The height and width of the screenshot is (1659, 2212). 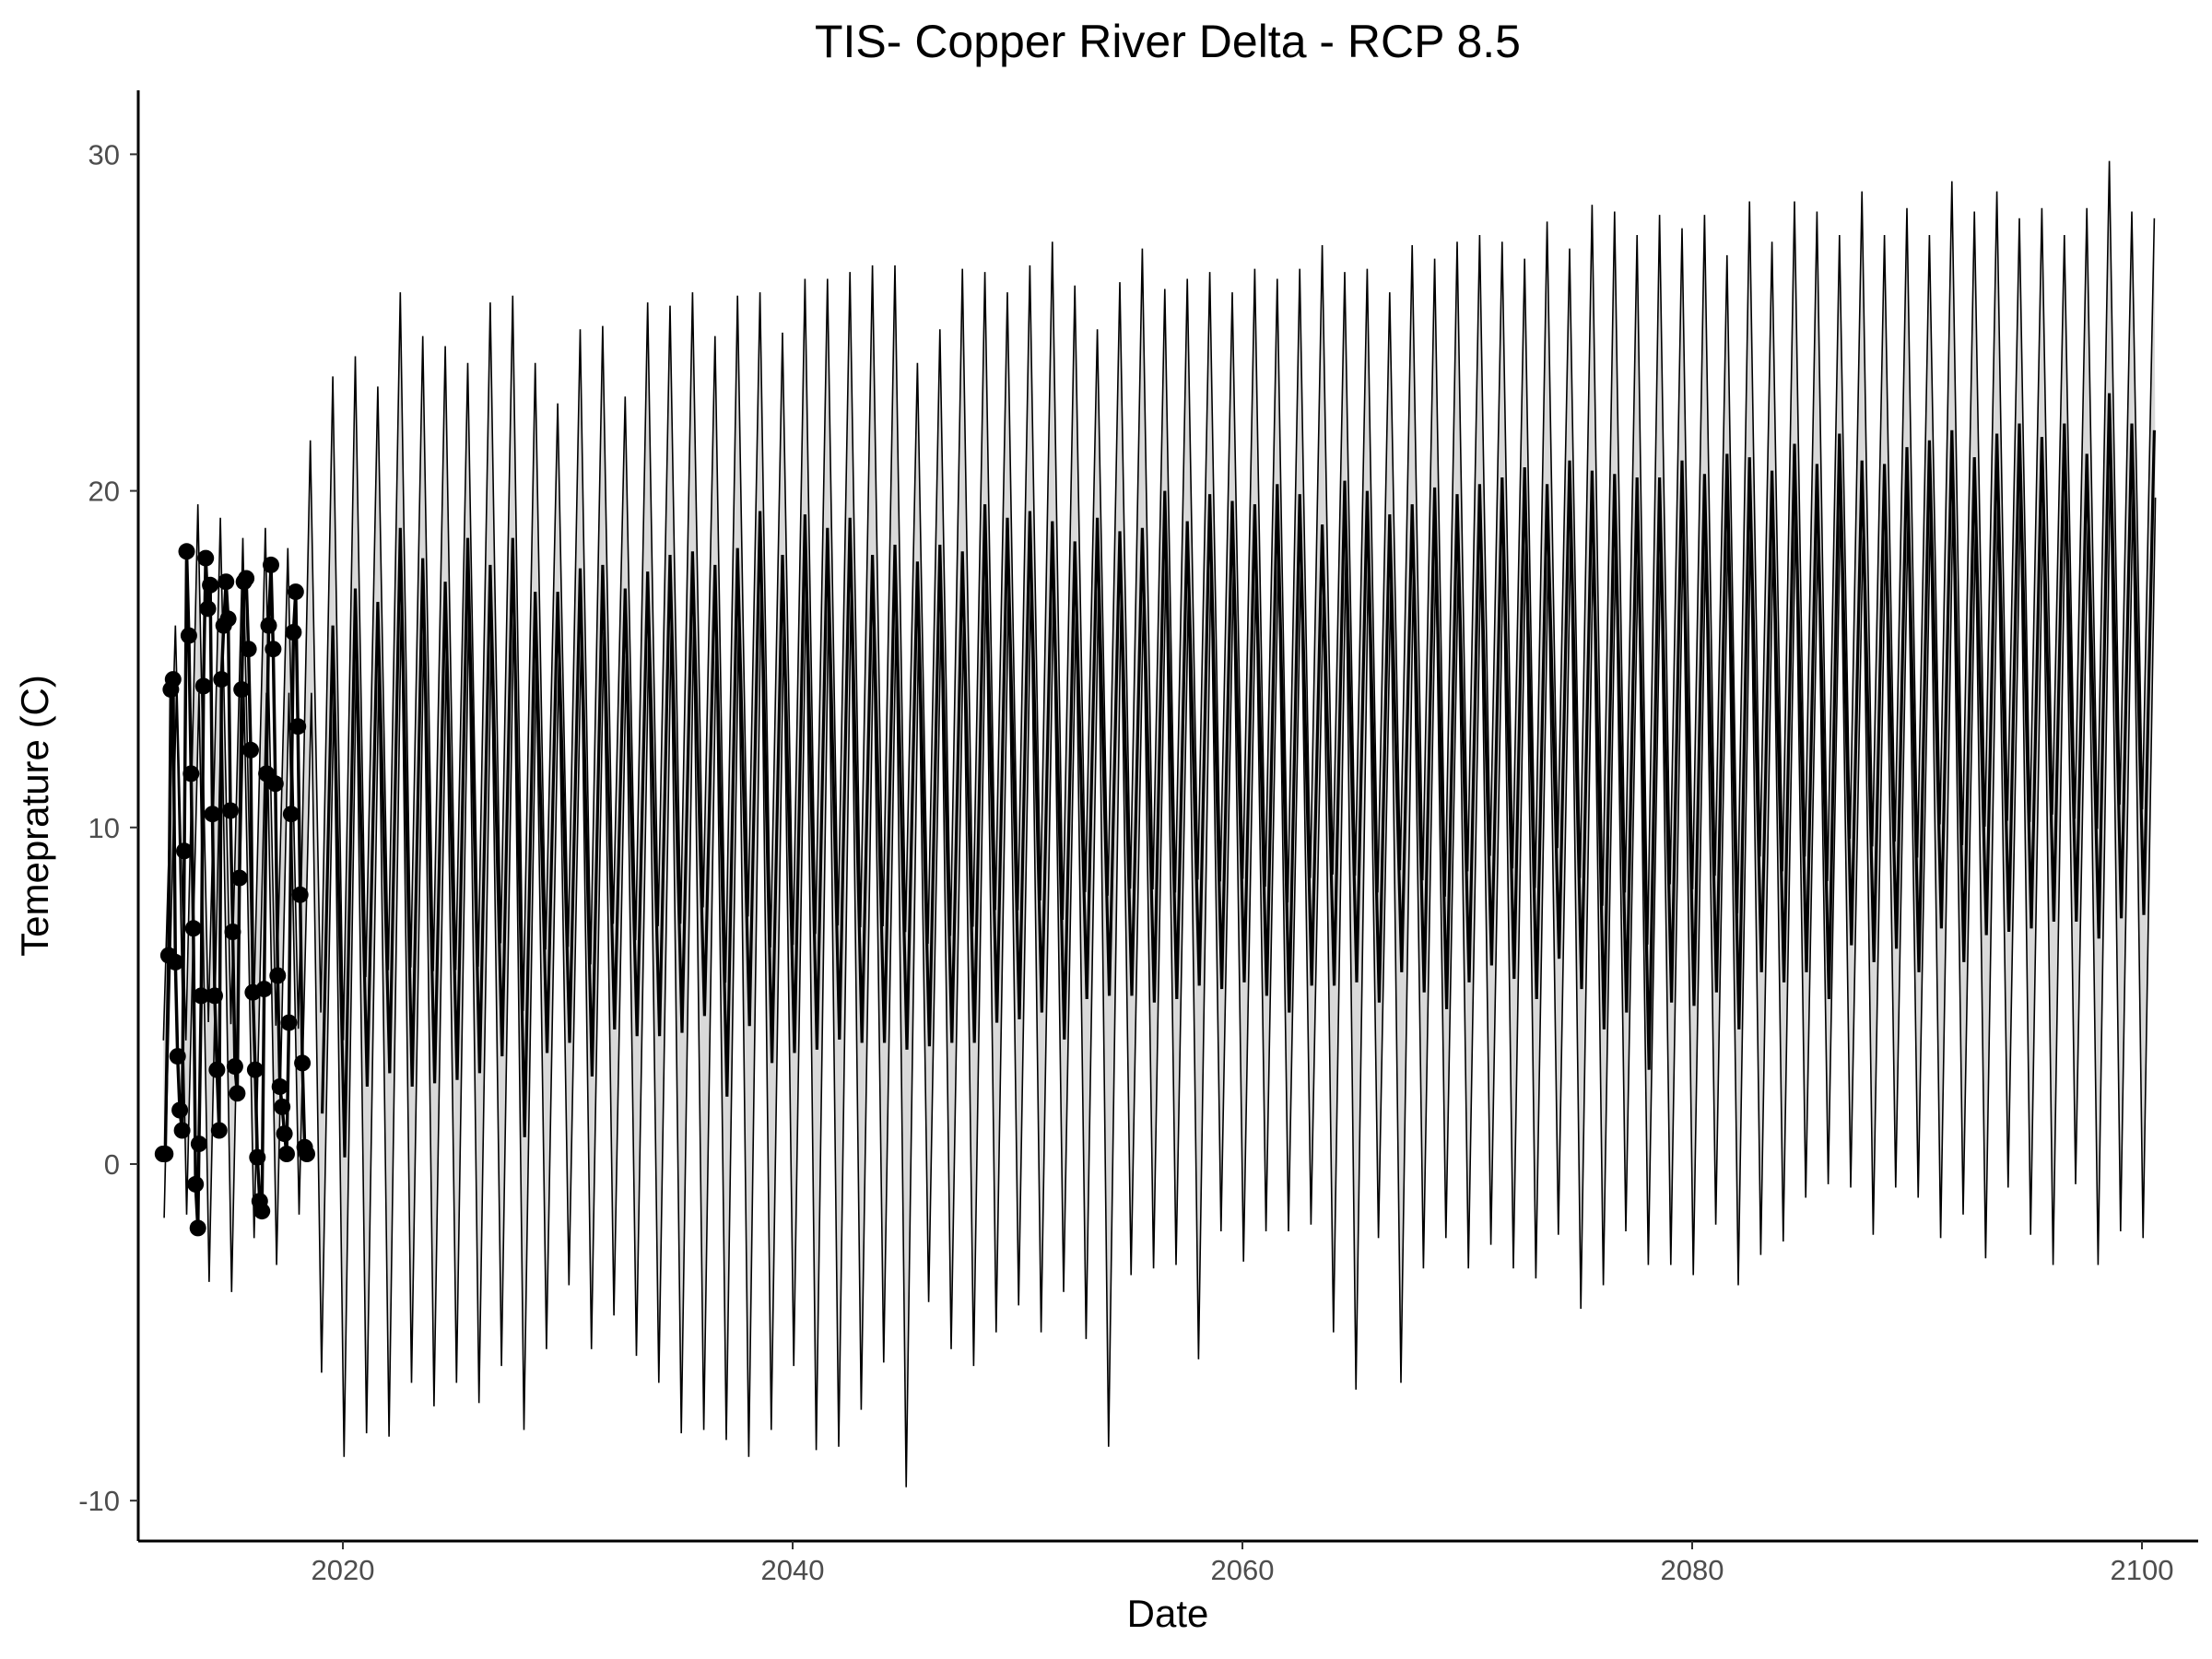 I want to click on x-axis-ticks: 2020 2040 2060 2080 2100, so click(x=1243, y=1563).